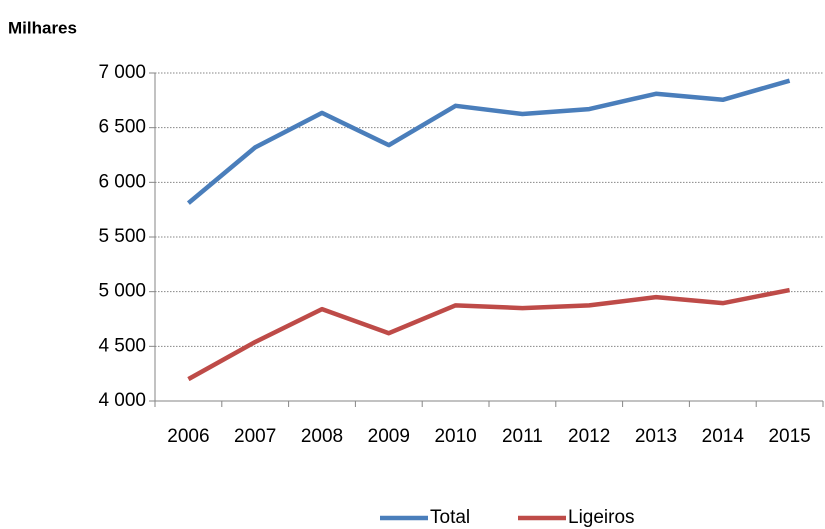 The height and width of the screenshot is (529, 825). I want to click on x-tick-label: 2007, so click(255, 436).